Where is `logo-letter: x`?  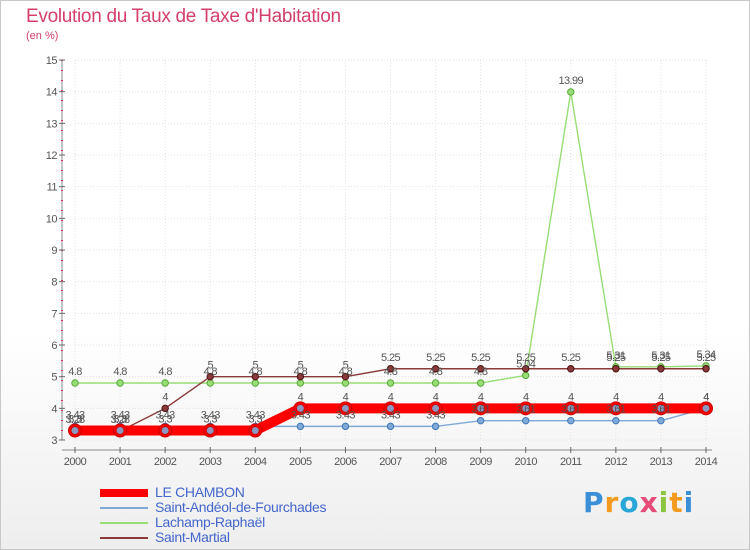 logo-letter: x is located at coordinates (649, 502).